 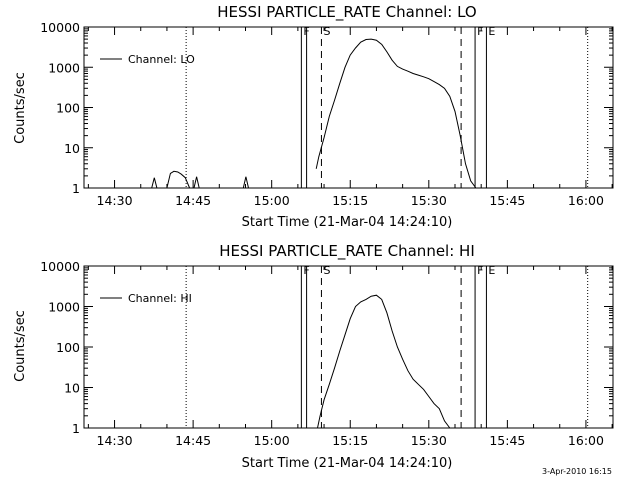 What do you see at coordinates (161, 59) in the screenshot?
I see `legend-entry: Channel: LO` at bounding box center [161, 59].